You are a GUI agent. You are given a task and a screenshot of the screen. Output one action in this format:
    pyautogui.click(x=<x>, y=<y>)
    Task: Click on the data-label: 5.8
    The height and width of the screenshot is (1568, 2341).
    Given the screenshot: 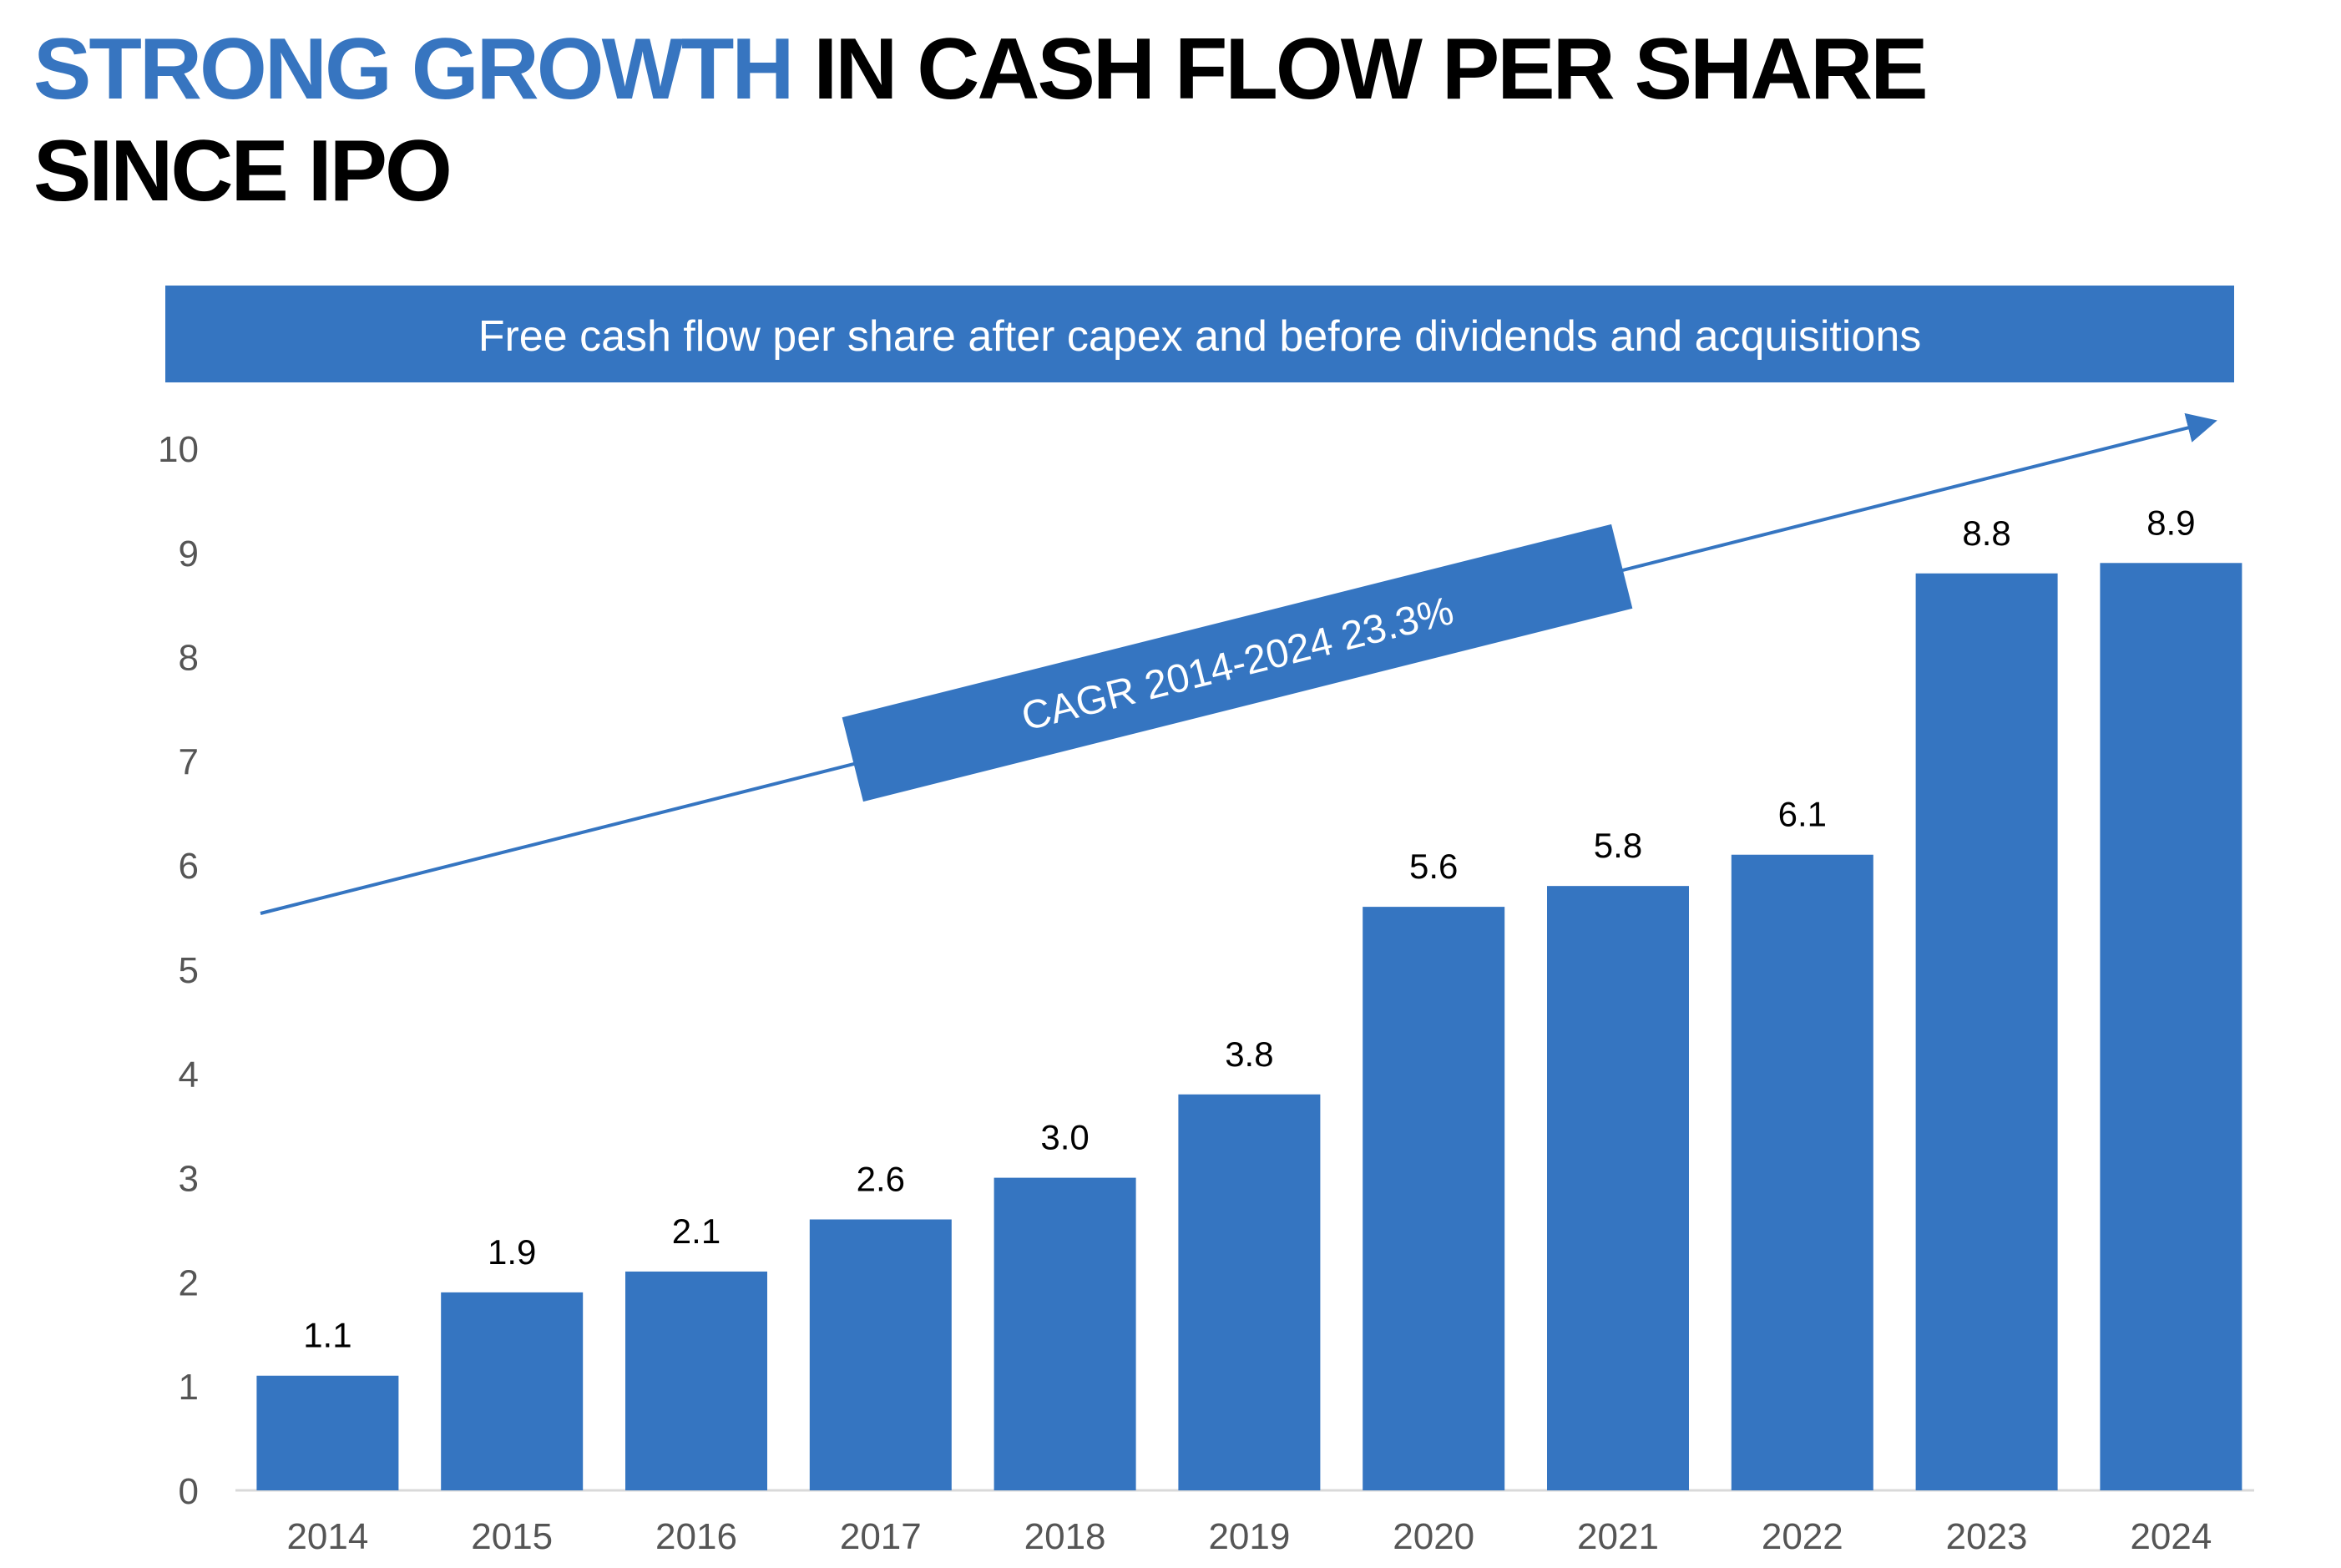 What is the action you would take?
    pyautogui.click(x=1618, y=845)
    